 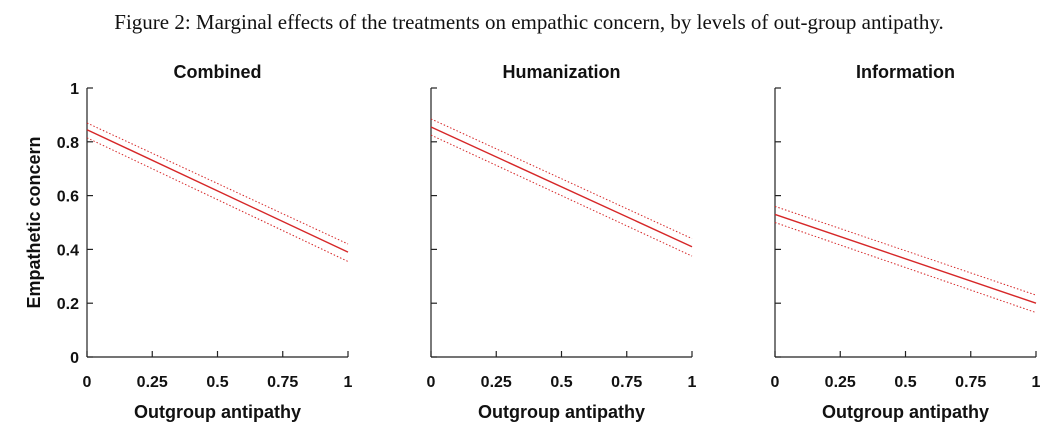 What do you see at coordinates (74, 89) in the screenshot?
I see `y-tick-label: 1` at bounding box center [74, 89].